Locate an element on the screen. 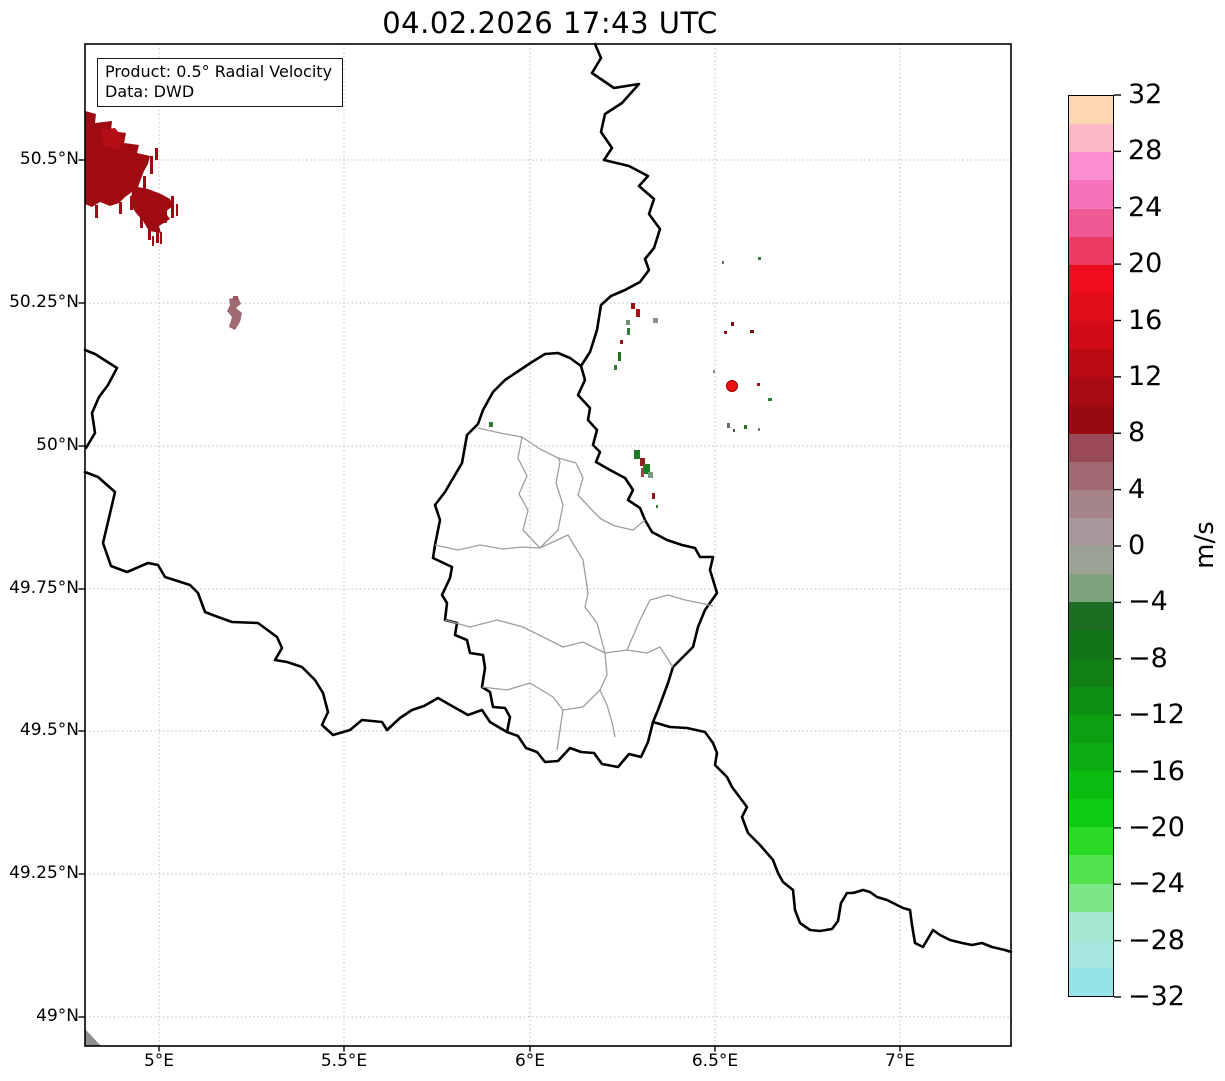 This screenshot has height=1081, width=1225. border-france-germany is located at coordinates (832, 837).